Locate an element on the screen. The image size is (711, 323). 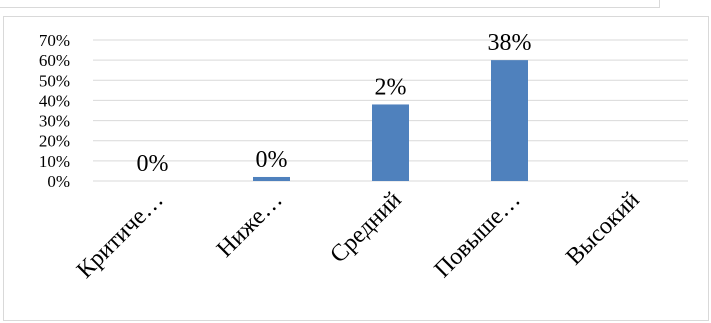
x-tick-label: Средний is located at coordinates (365, 227).